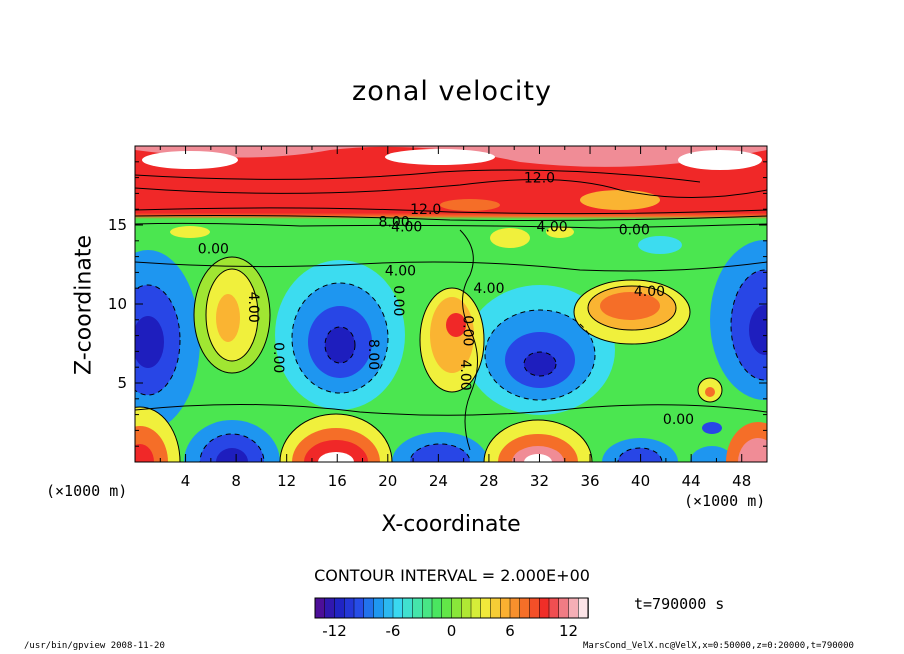 Image resolution: width=904 pixels, height=654 pixels. What do you see at coordinates (452, 631) in the screenshot?
I see `colorbar-tick-label: 0` at bounding box center [452, 631].